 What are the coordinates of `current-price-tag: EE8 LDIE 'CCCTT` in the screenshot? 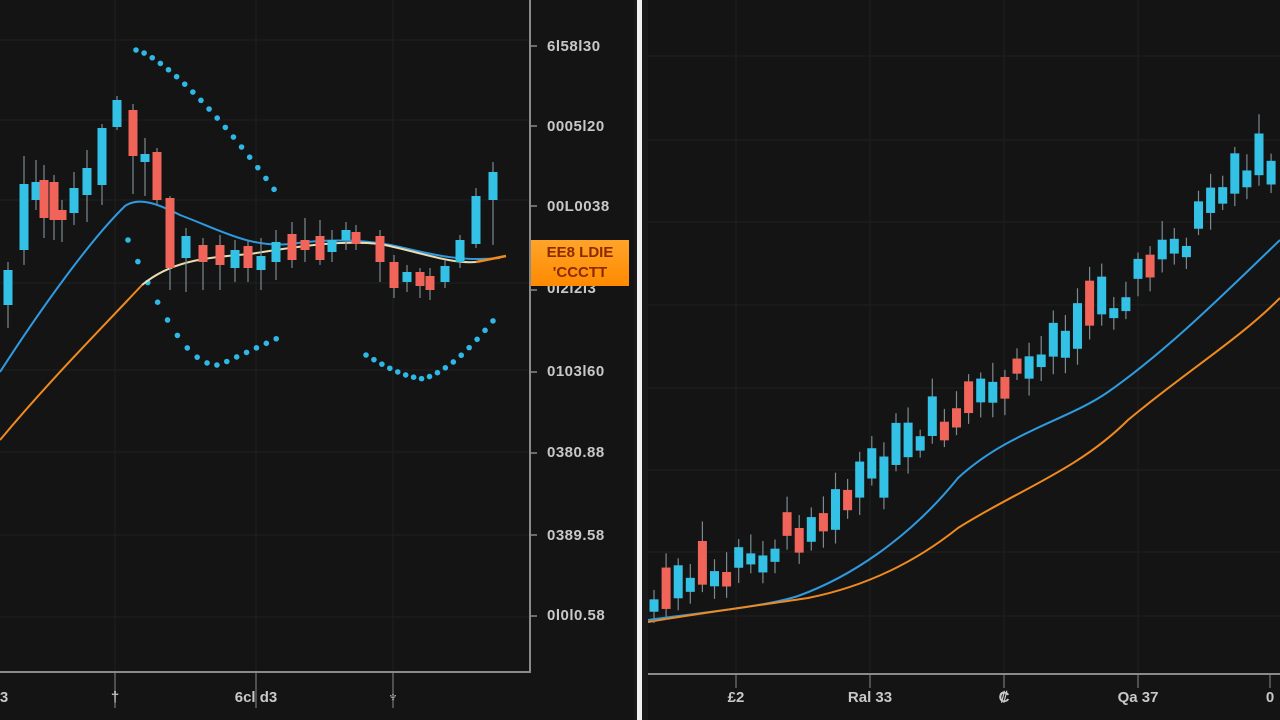 It's located at (580, 263).